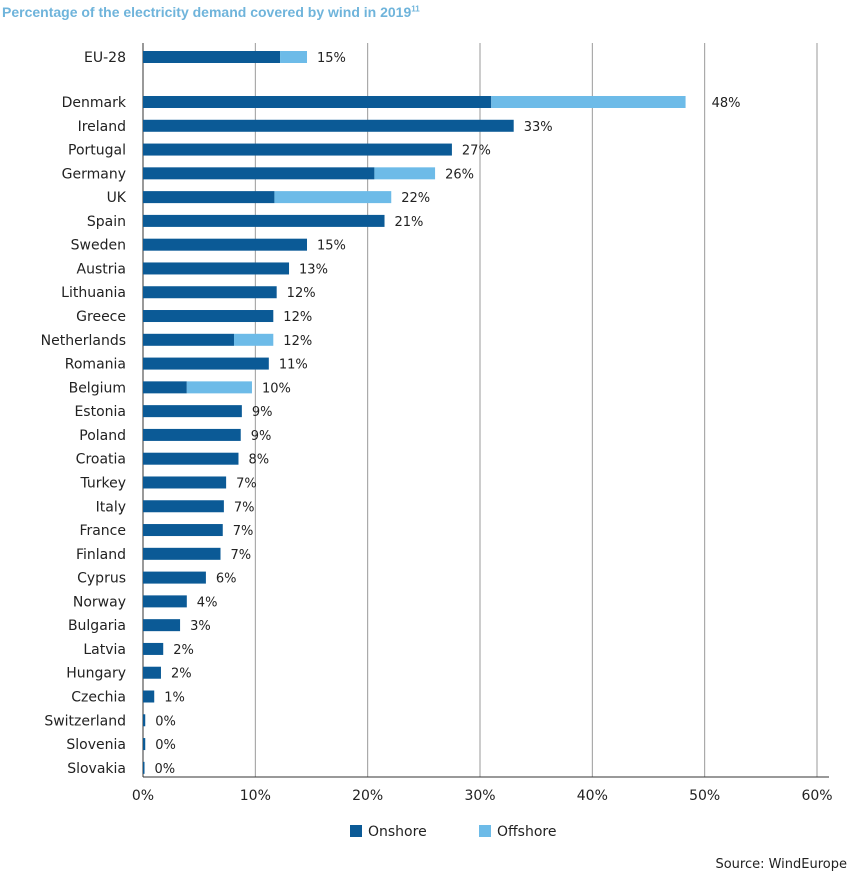 This screenshot has width=853, height=884. I want to click on category-label: Switzerland, so click(85, 721).